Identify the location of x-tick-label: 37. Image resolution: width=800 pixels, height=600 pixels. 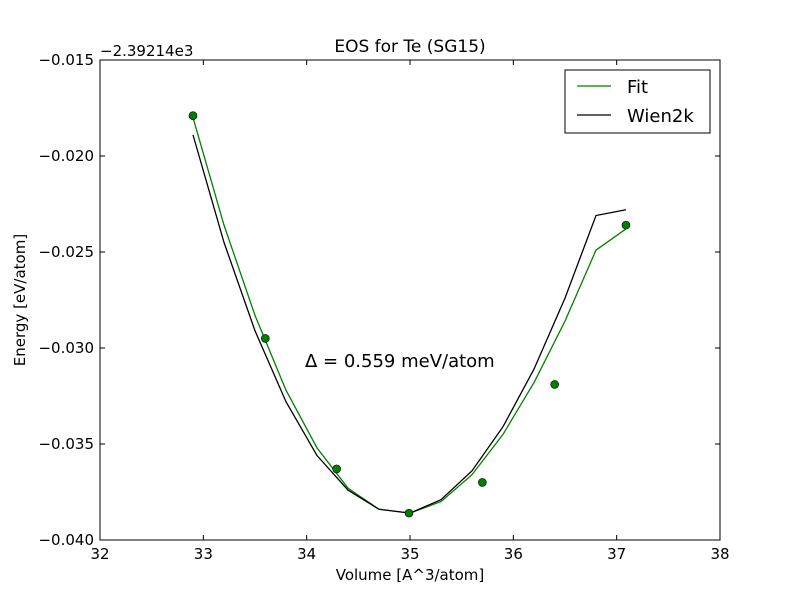
(616, 554).